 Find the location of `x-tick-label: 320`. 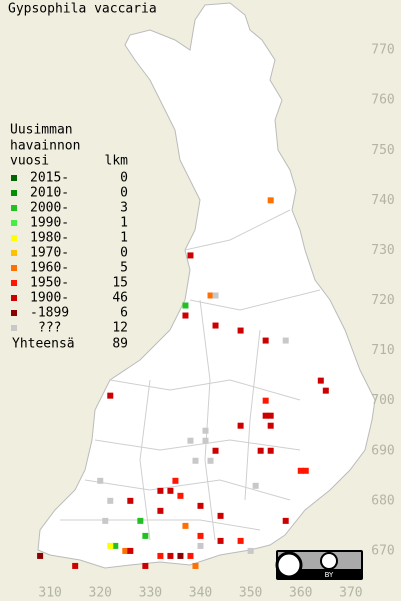

x-tick-label: 320 is located at coordinates (100, 593).